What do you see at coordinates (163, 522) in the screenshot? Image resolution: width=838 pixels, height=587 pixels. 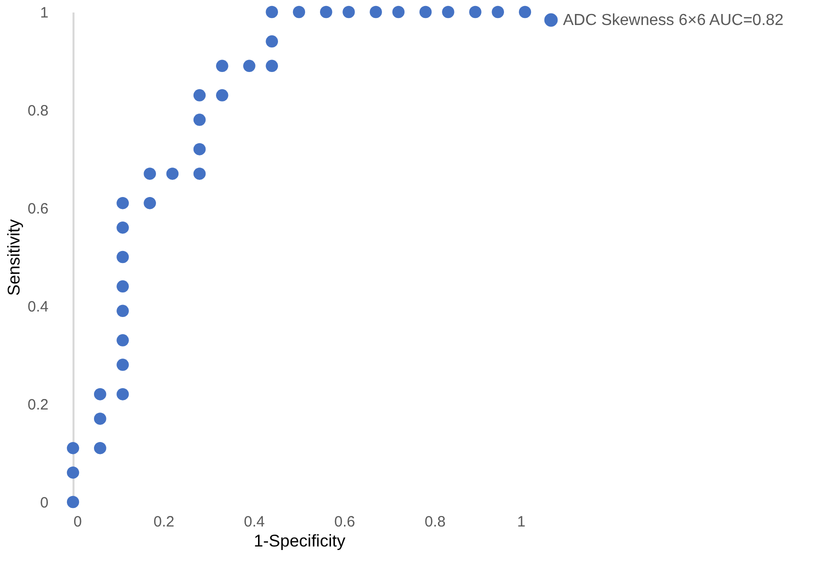 I see `x-tick-label: 0.2` at bounding box center [163, 522].